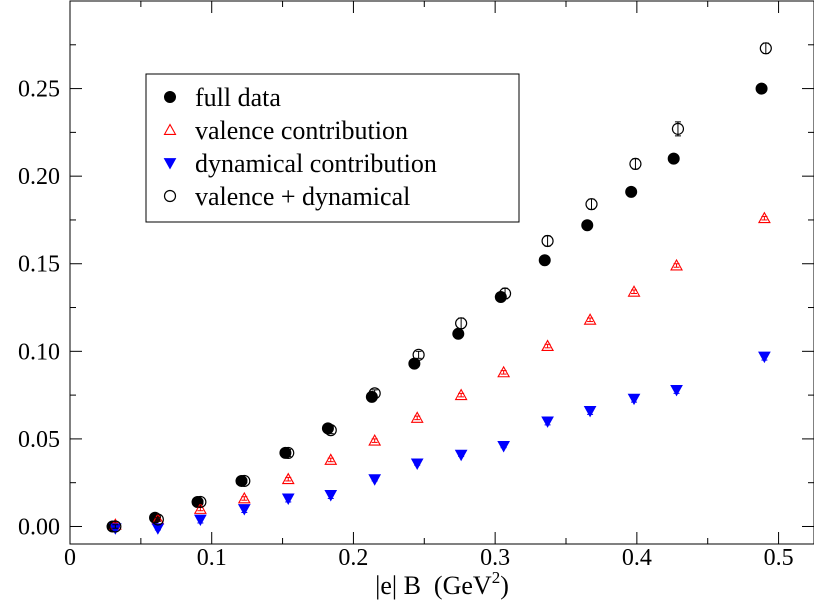  Describe the element at coordinates (39, 265) in the screenshot. I see `y-tick-label: 0.15` at that location.